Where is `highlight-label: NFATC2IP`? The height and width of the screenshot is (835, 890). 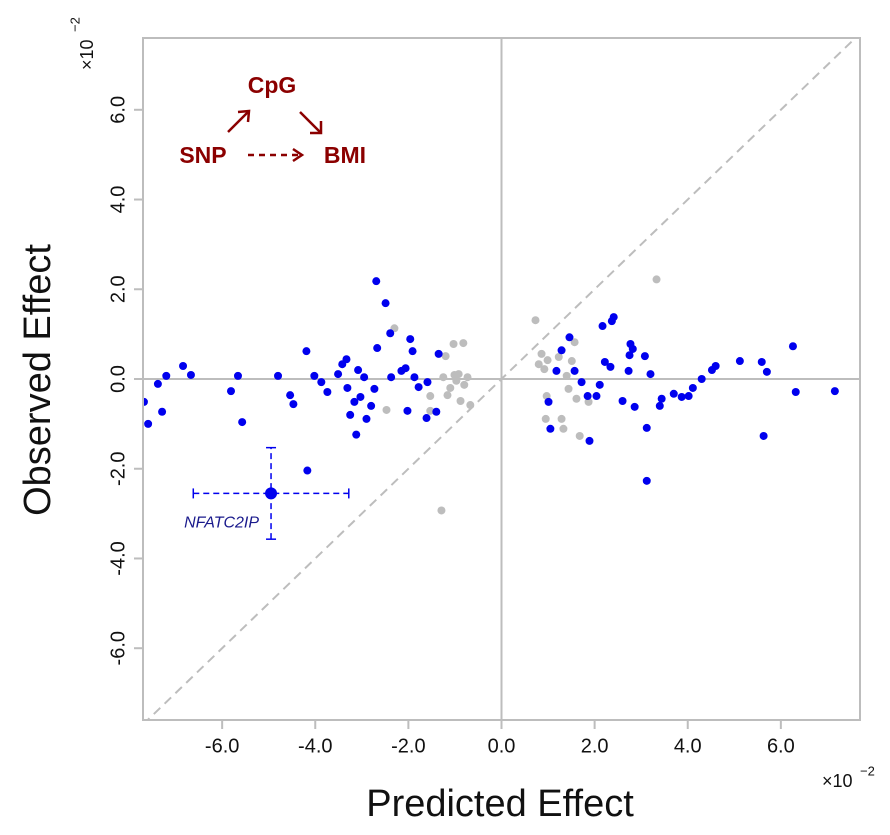
highlight-label: NFATC2IP is located at coordinates (221, 523).